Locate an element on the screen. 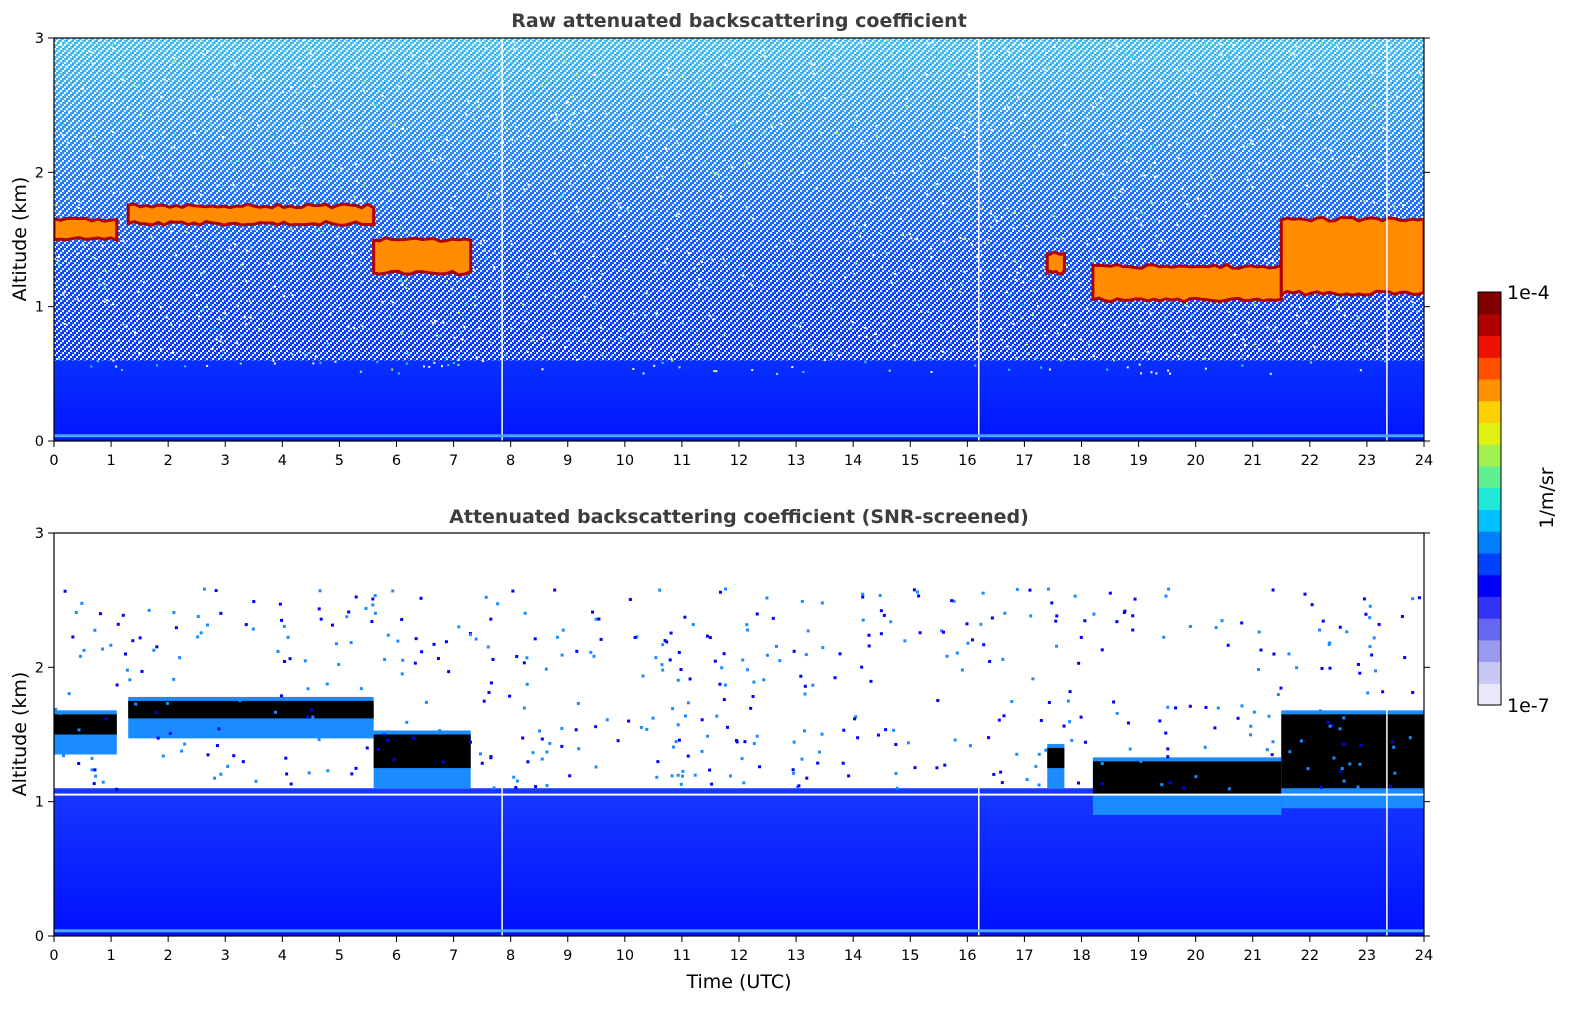  x-tick-label: 8 is located at coordinates (510, 956).